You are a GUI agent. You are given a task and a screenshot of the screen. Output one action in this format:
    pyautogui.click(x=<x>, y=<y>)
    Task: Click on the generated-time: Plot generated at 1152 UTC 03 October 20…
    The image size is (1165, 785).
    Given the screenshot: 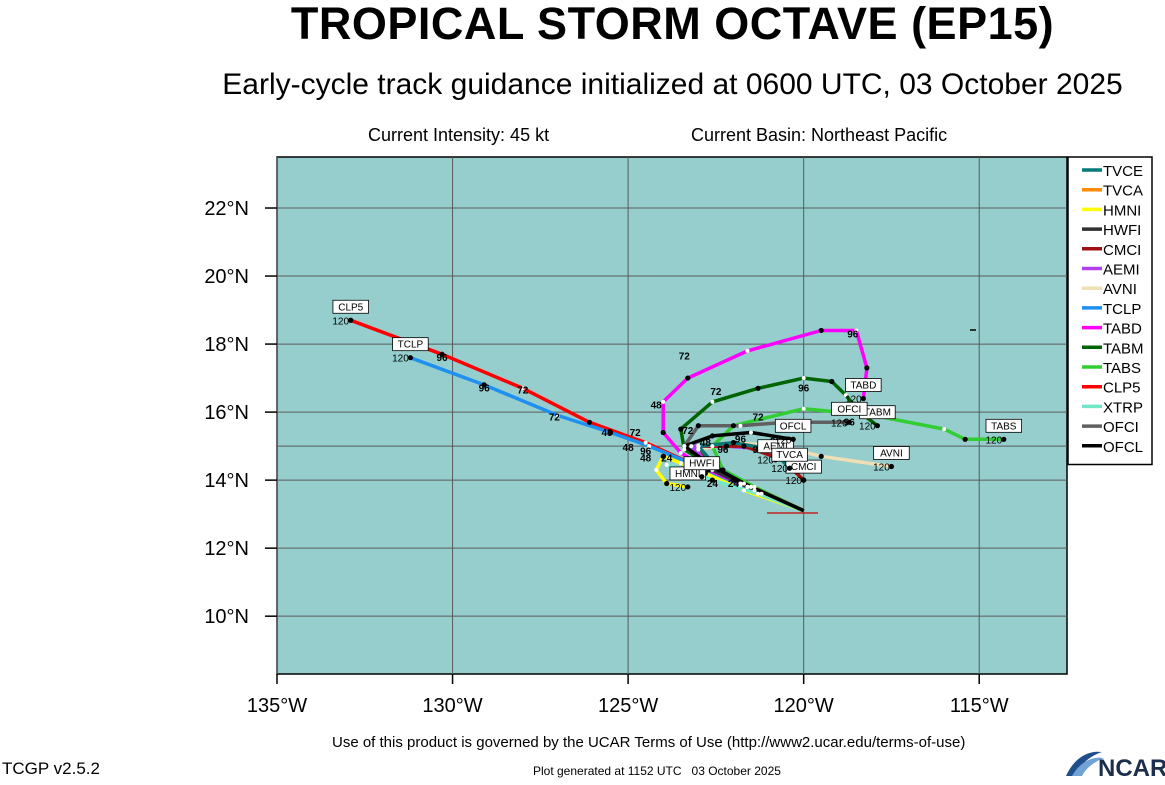 What is the action you would take?
    pyautogui.click(x=657, y=771)
    